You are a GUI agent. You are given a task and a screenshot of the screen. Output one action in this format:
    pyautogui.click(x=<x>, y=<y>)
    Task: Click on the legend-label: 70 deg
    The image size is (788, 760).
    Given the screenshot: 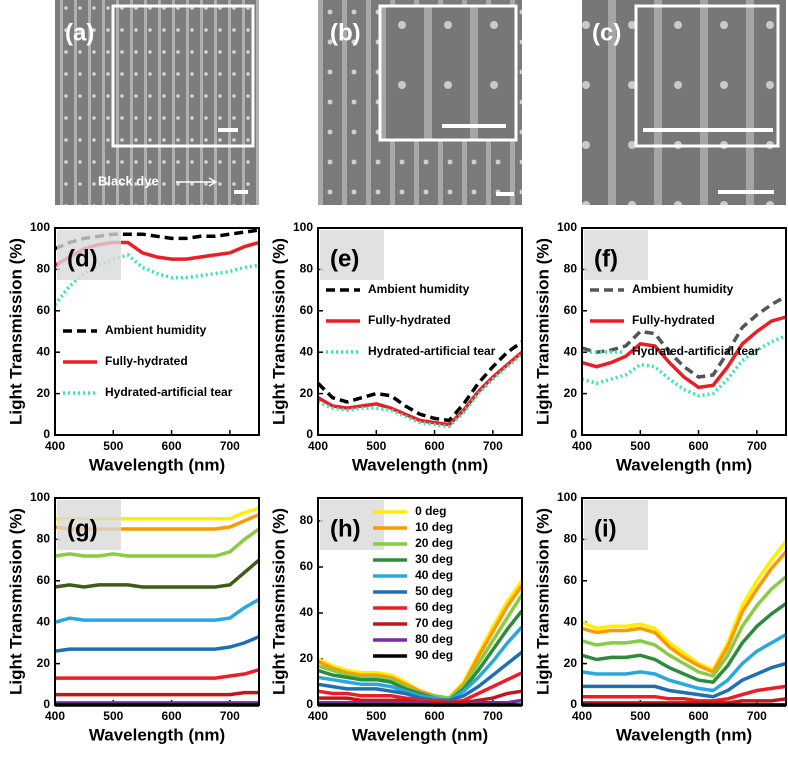 What is the action you would take?
    pyautogui.click(x=434, y=623)
    